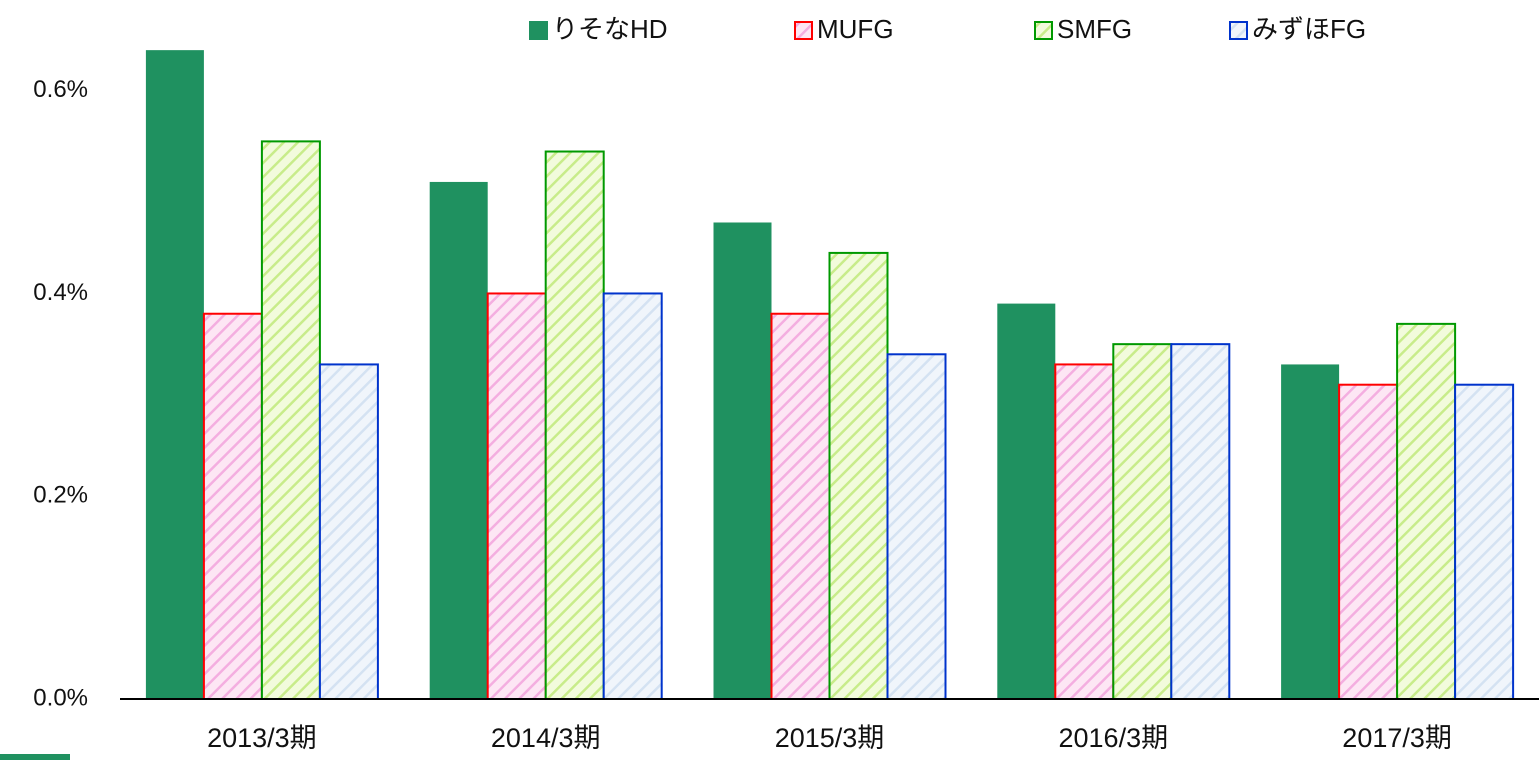 Image resolution: width=1539 pixels, height=760 pixels. I want to click on legend-label: りそなHD, so click(610, 29).